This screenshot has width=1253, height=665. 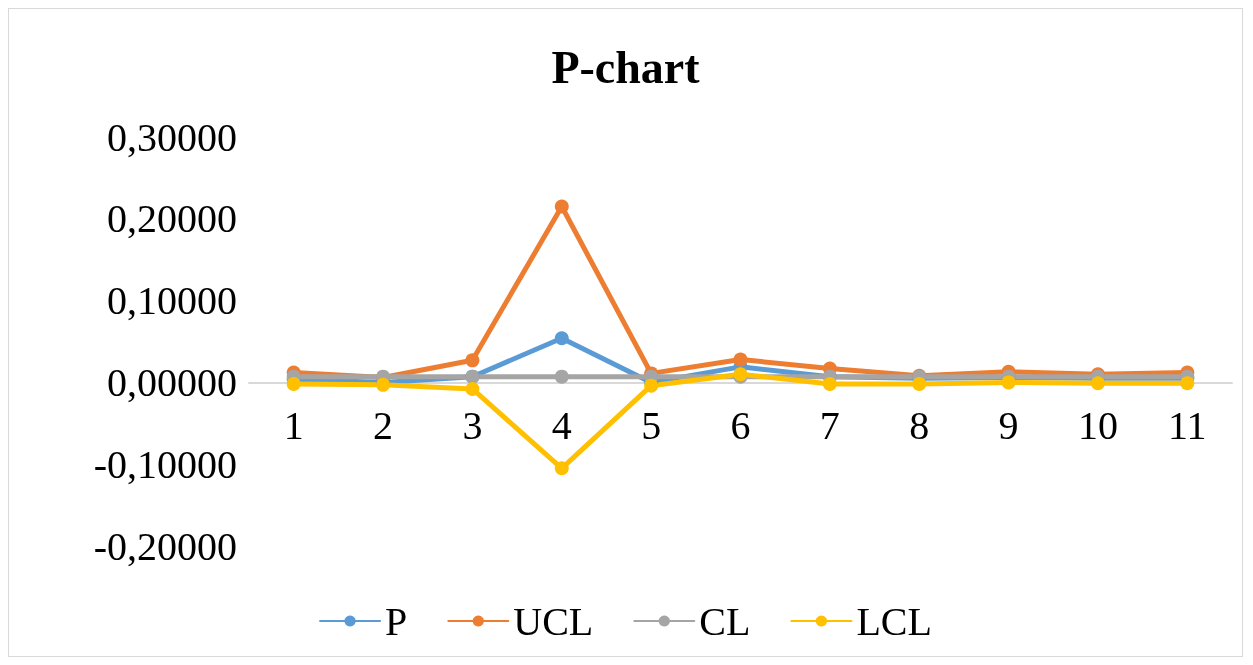 What do you see at coordinates (396, 621) in the screenshot?
I see `legend-label: P` at bounding box center [396, 621].